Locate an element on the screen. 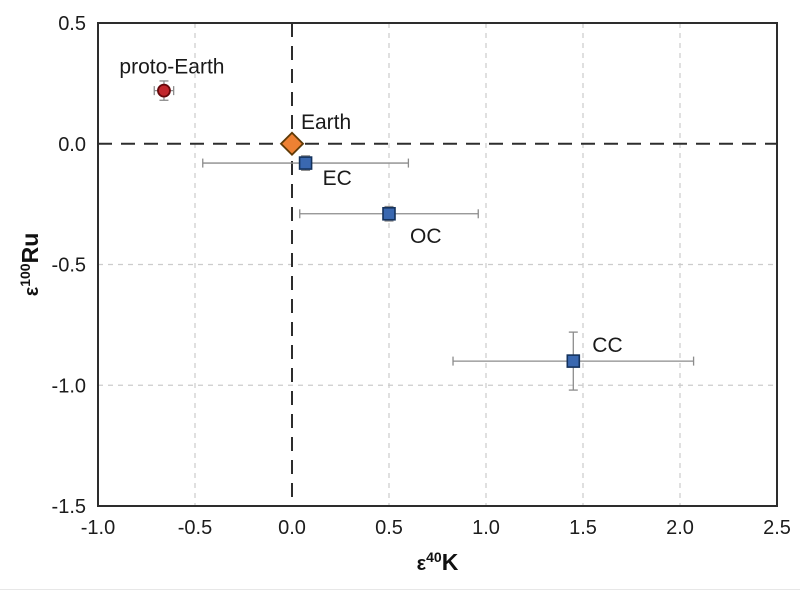  marker-proto-Earth is located at coordinates (164, 90).